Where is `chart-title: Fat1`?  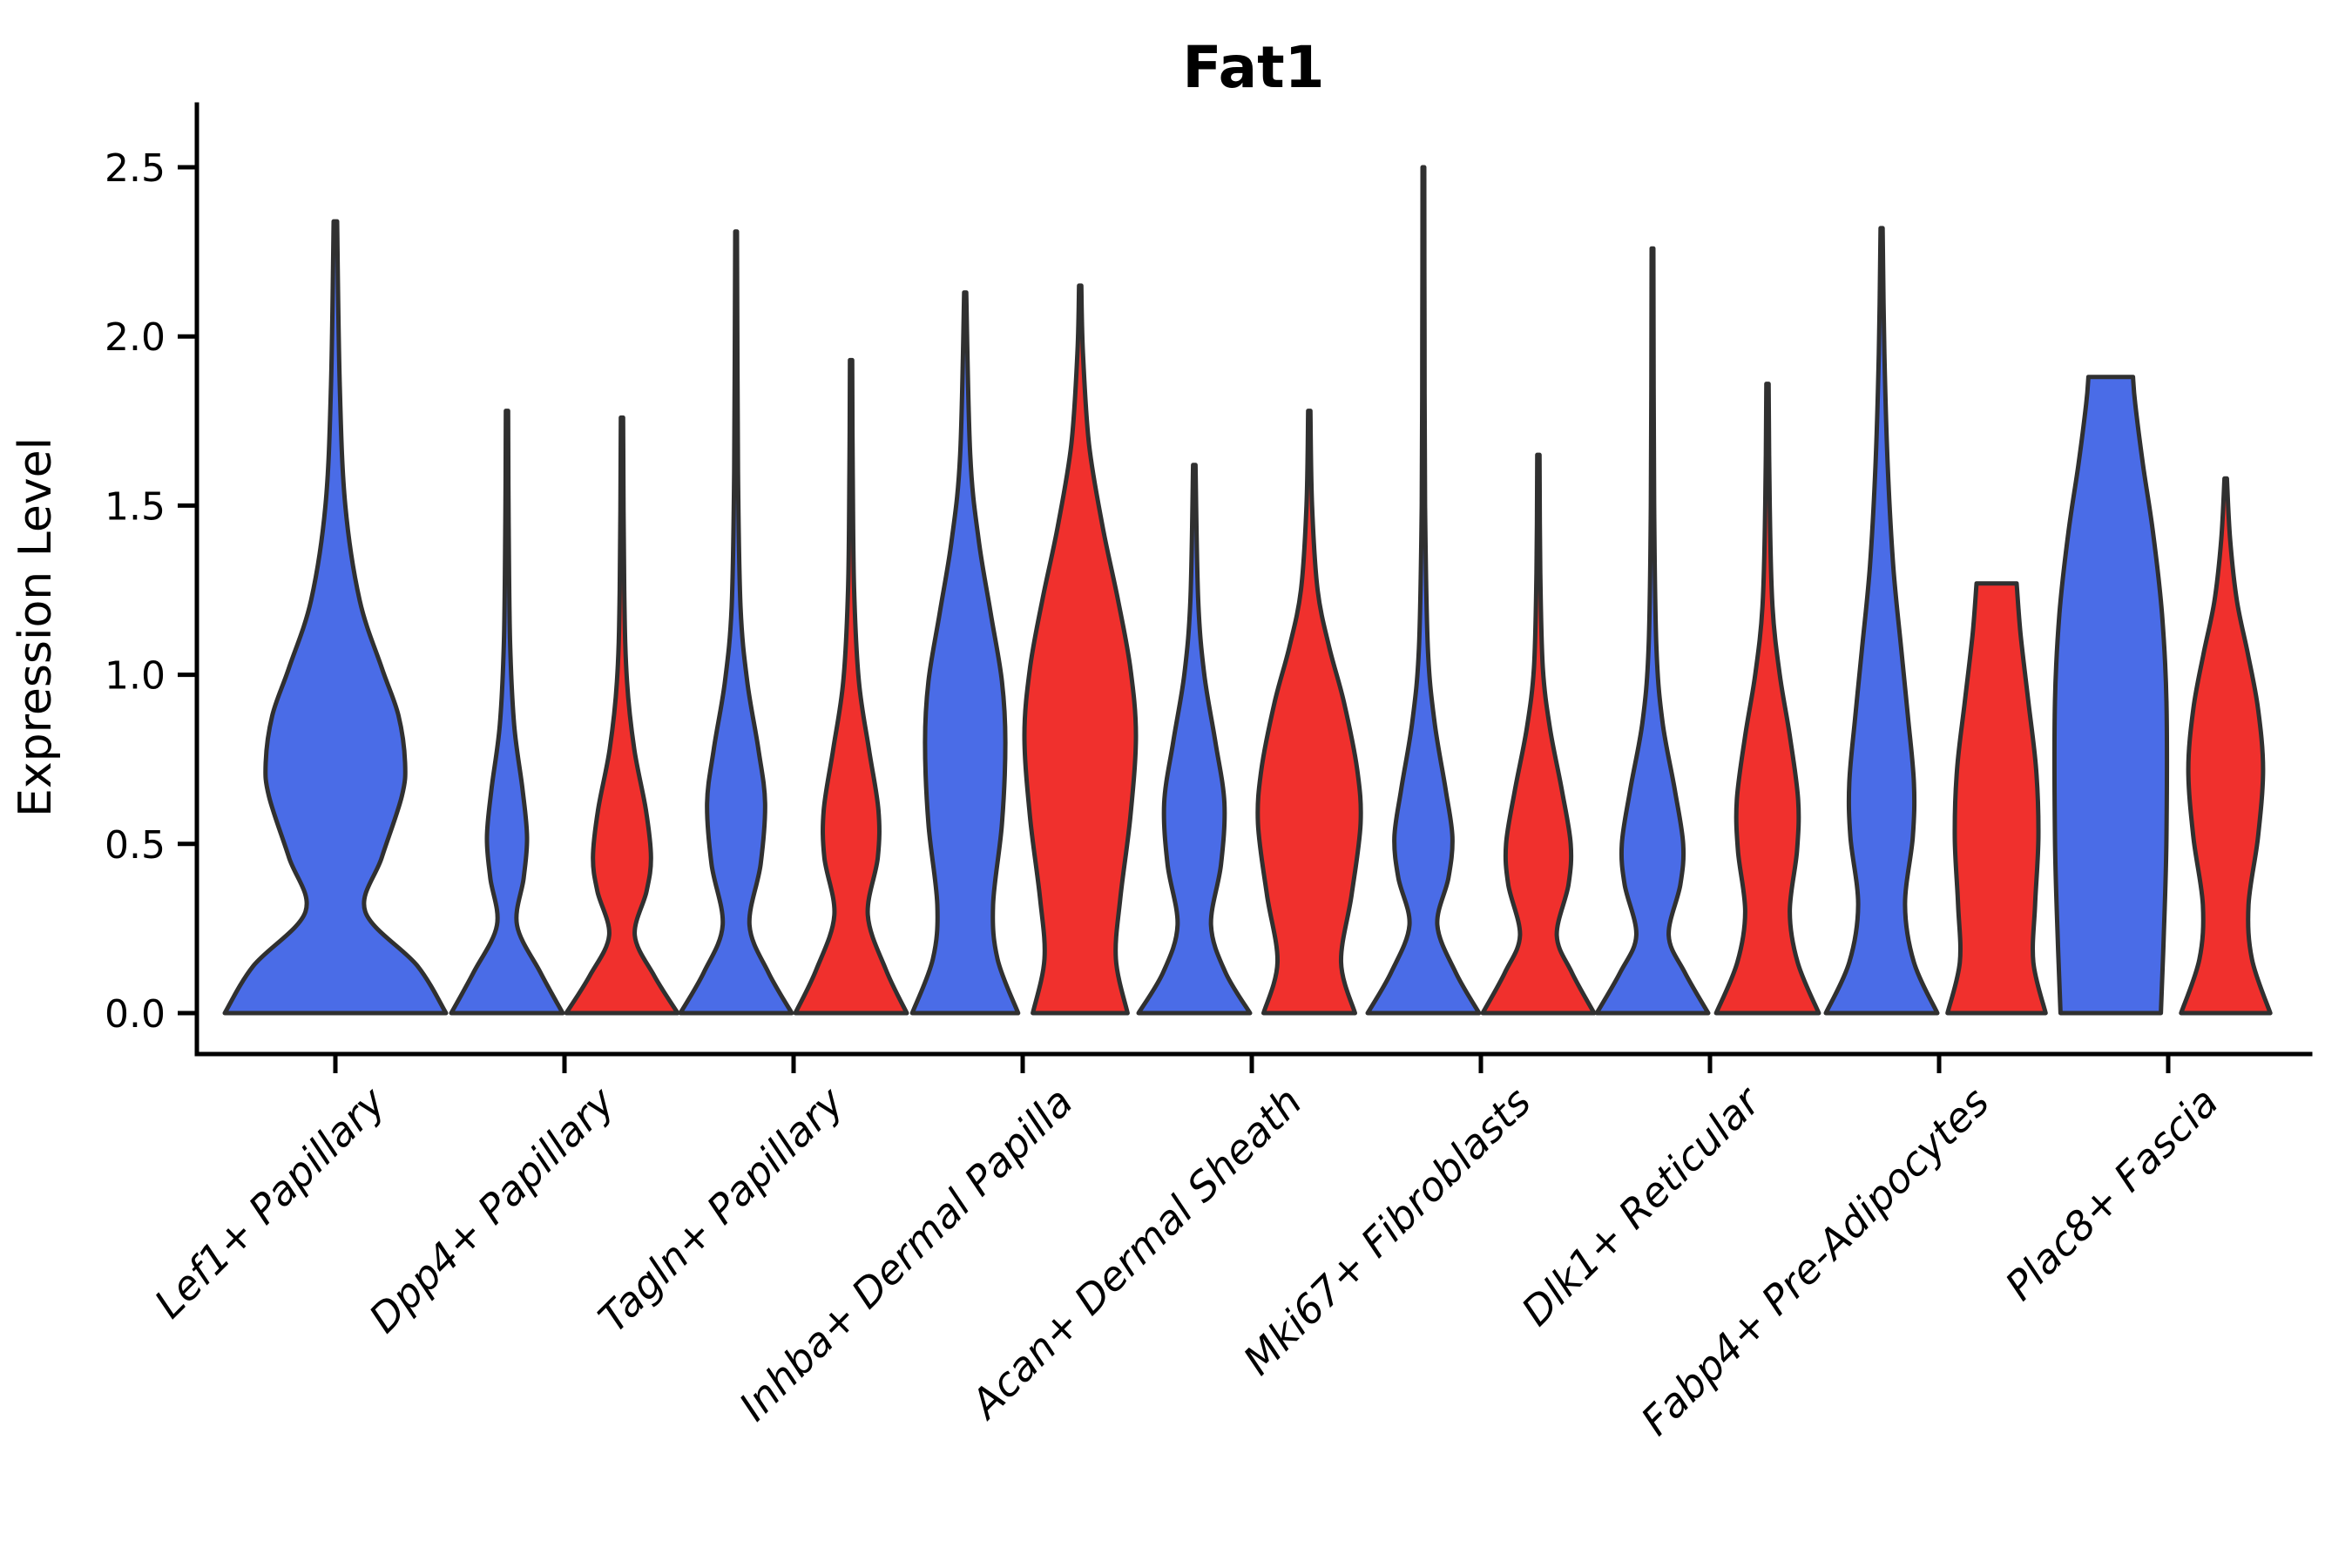
chart-title: Fat1 is located at coordinates (1253, 67).